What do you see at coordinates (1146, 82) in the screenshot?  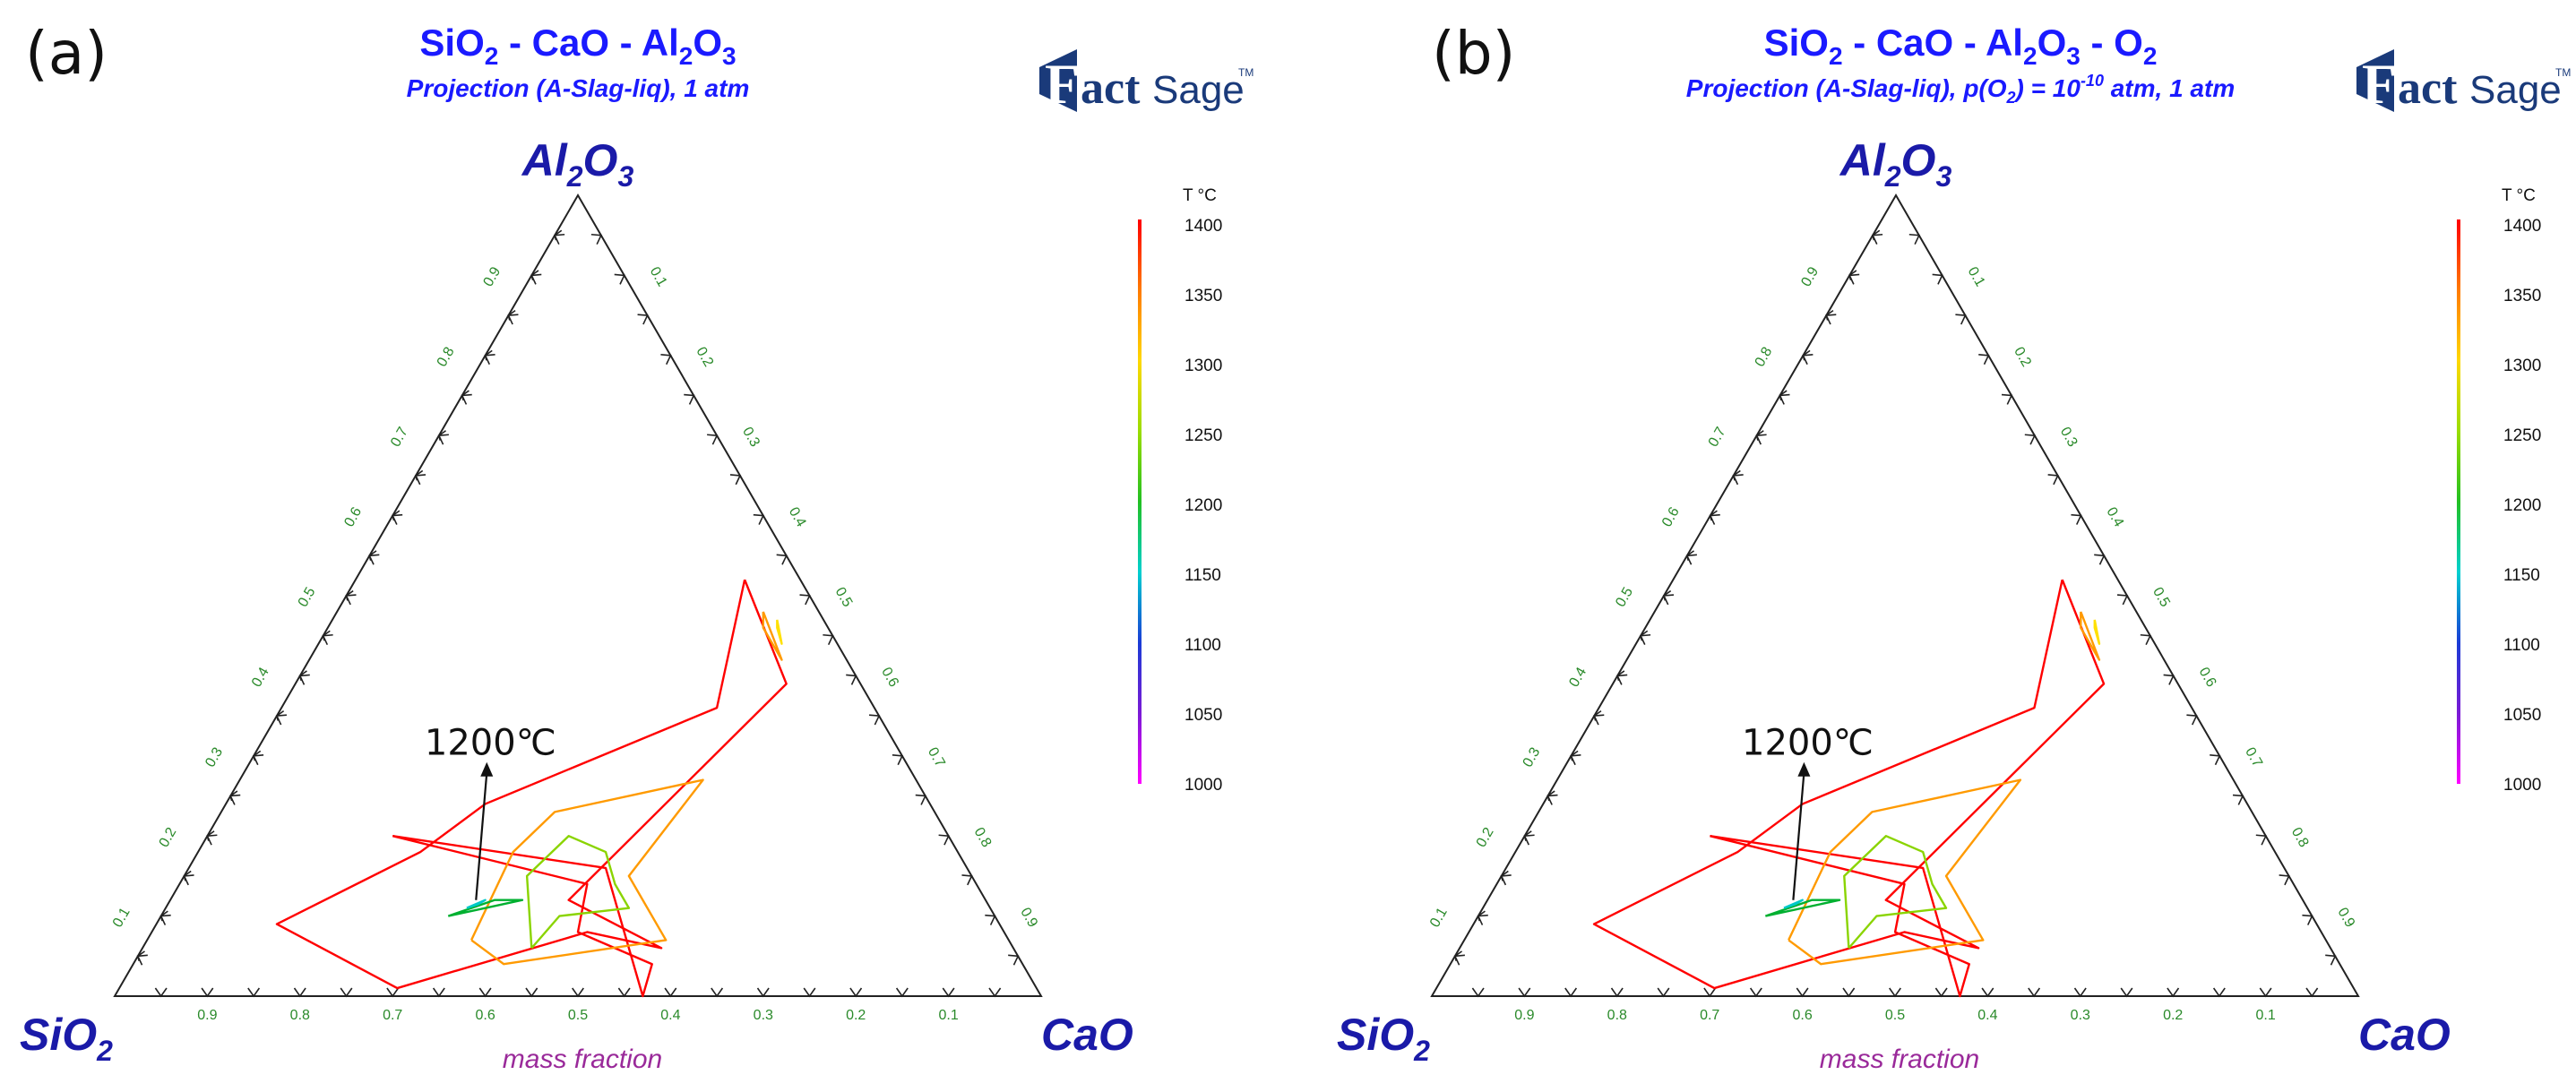 I see `factsage-logo: F act Sage TM` at bounding box center [1146, 82].